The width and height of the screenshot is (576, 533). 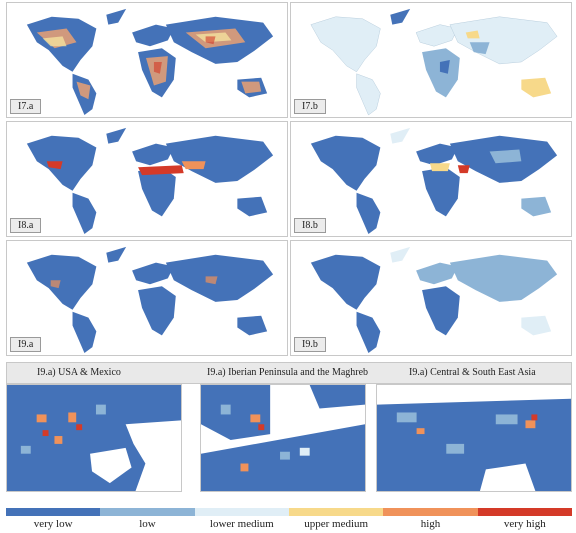 What do you see at coordinates (524, 512) in the screenshot?
I see `legend-swatch-very-high` at bounding box center [524, 512].